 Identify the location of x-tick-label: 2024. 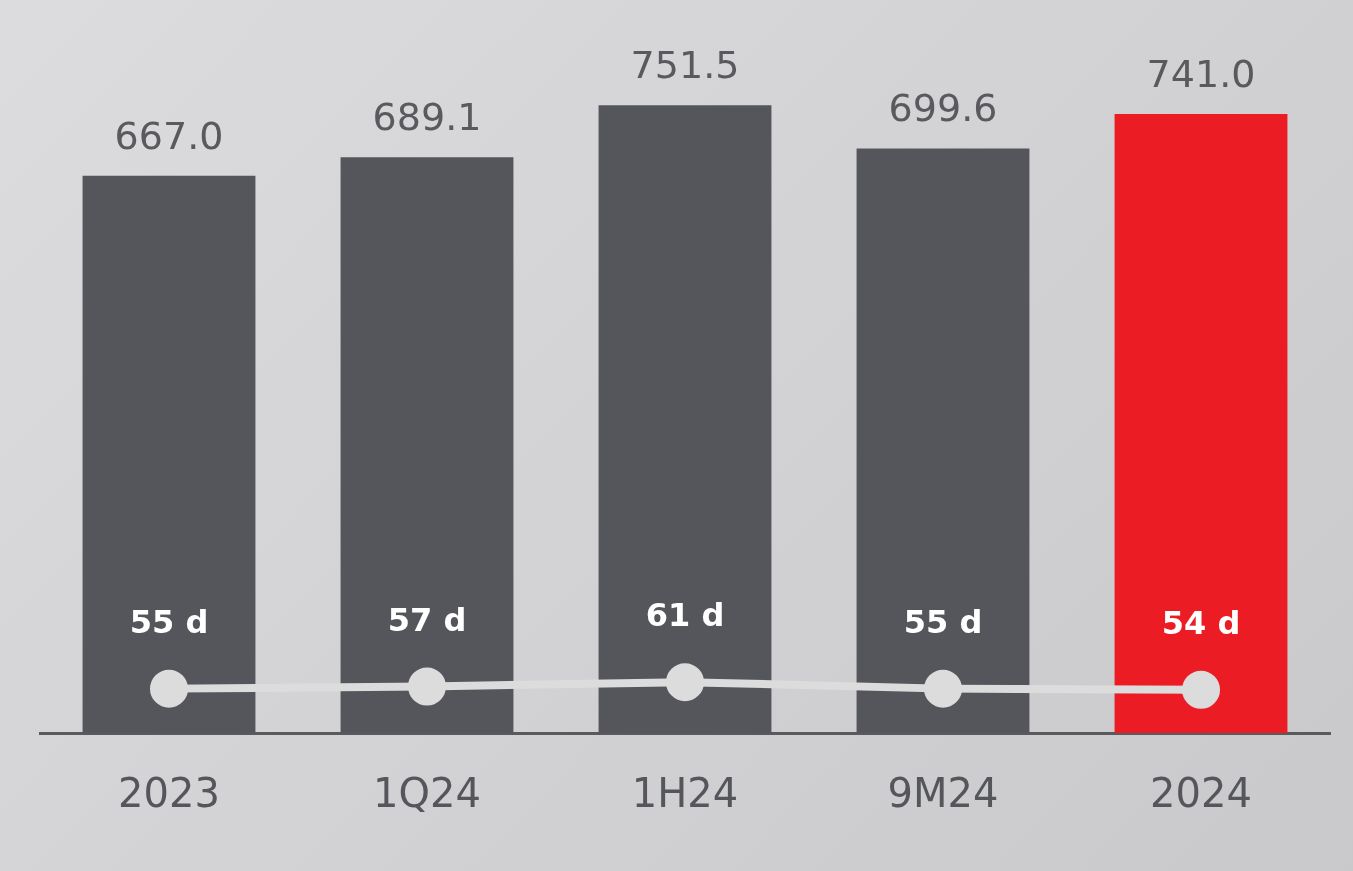
(1201, 793).